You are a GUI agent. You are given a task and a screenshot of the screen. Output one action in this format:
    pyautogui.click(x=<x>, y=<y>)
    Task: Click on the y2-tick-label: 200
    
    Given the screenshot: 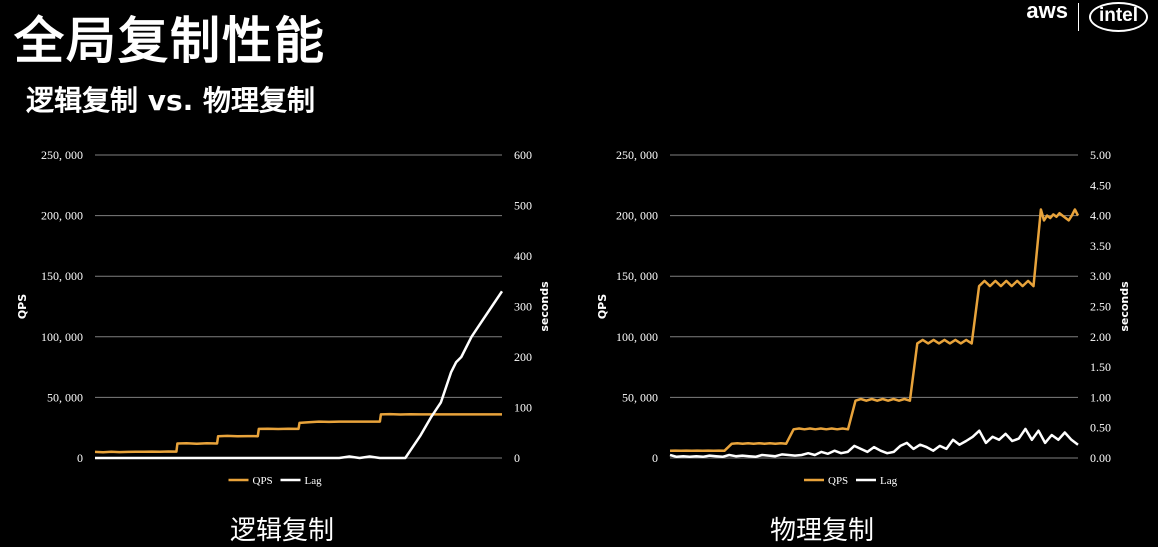 What is the action you would take?
    pyautogui.click(x=523, y=357)
    